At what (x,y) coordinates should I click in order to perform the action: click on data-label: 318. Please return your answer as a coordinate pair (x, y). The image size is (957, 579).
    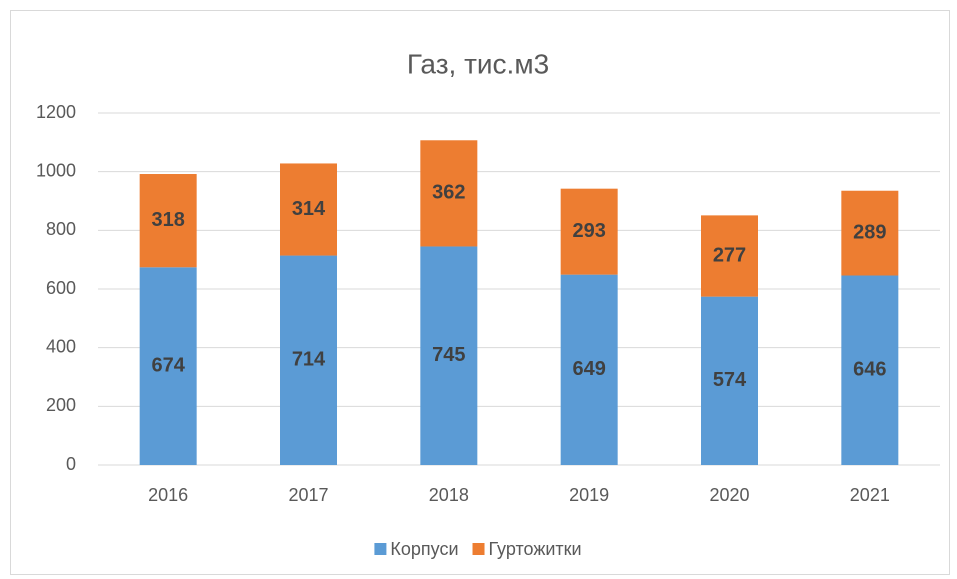
    Looking at the image, I should click on (167, 220).